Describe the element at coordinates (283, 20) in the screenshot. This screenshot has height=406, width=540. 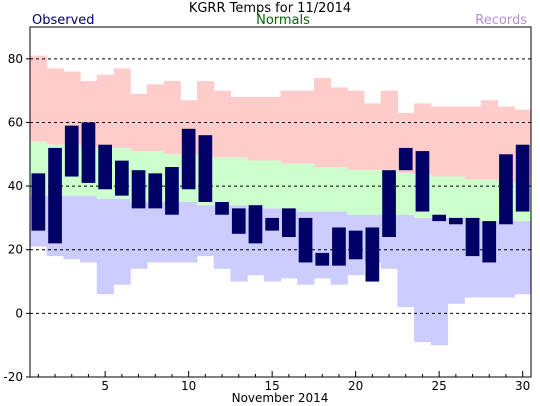
I see `legend-normals: Normals` at that location.